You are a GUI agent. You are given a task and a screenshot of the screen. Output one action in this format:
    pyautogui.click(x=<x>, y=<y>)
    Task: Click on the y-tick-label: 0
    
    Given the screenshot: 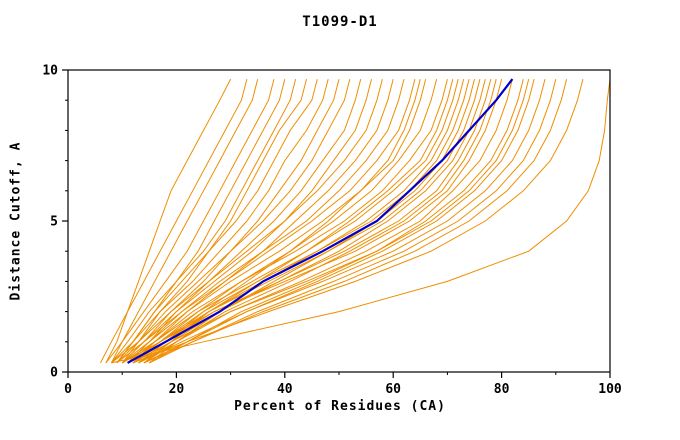 What is the action you would take?
    pyautogui.click(x=54, y=373)
    